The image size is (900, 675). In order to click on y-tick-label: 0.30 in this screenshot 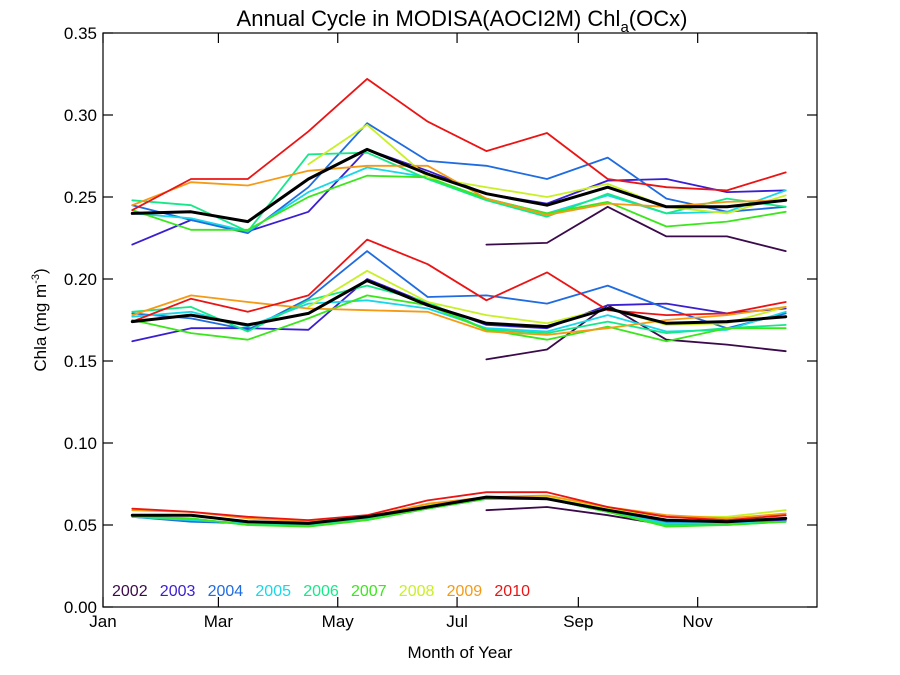, I will do `click(80, 115)`.